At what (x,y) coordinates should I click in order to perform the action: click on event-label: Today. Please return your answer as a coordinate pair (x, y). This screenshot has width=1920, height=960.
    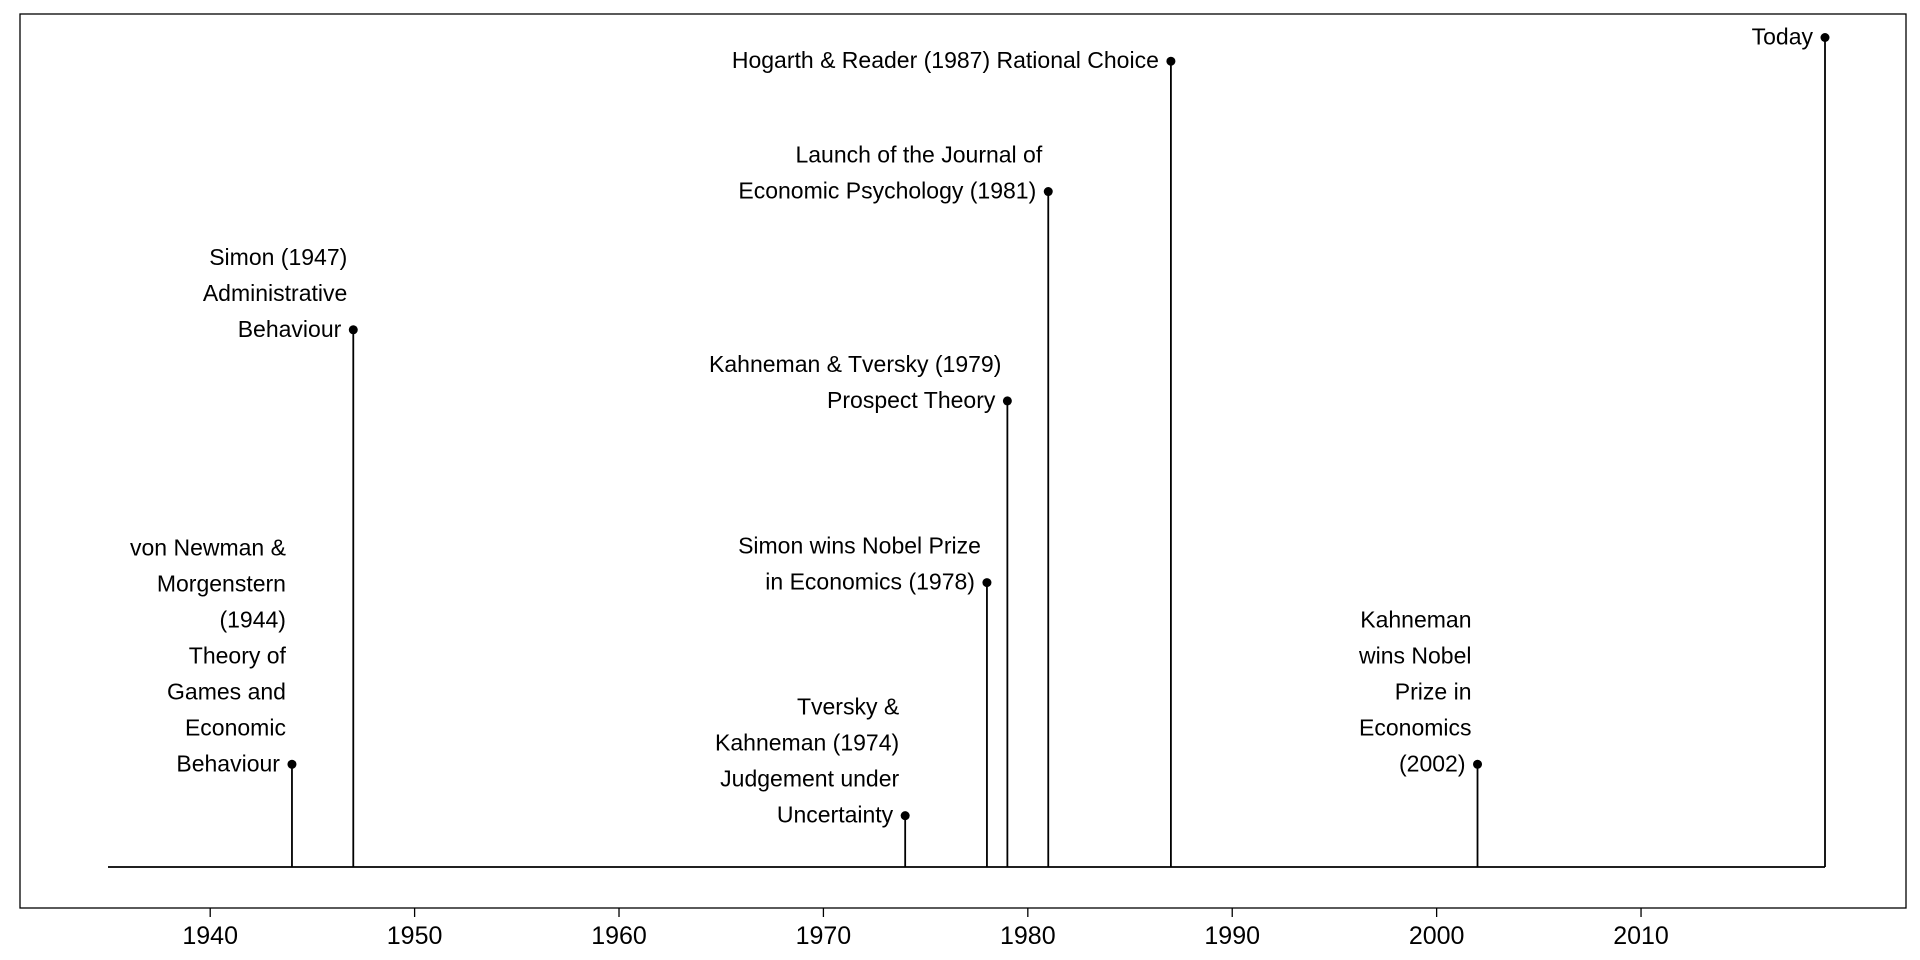
    Looking at the image, I should click on (1783, 37).